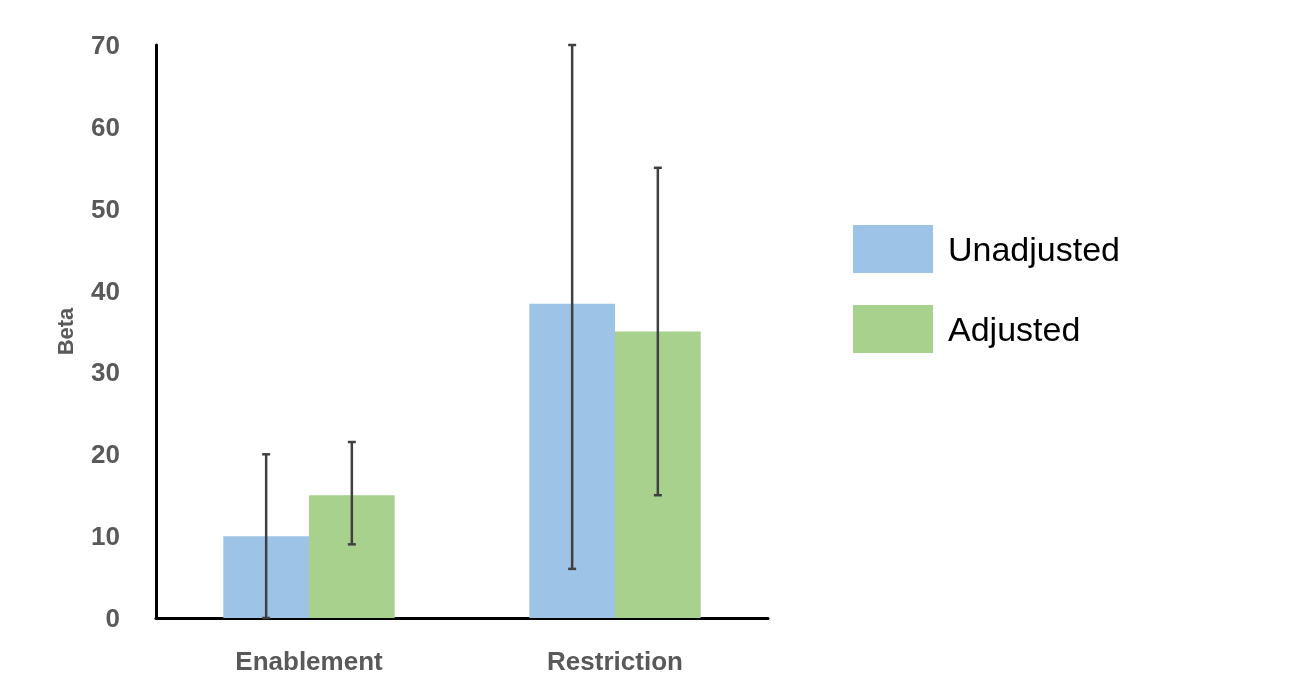 The width and height of the screenshot is (1297, 685). What do you see at coordinates (615, 661) in the screenshot?
I see `x-tick-label: Restriction` at bounding box center [615, 661].